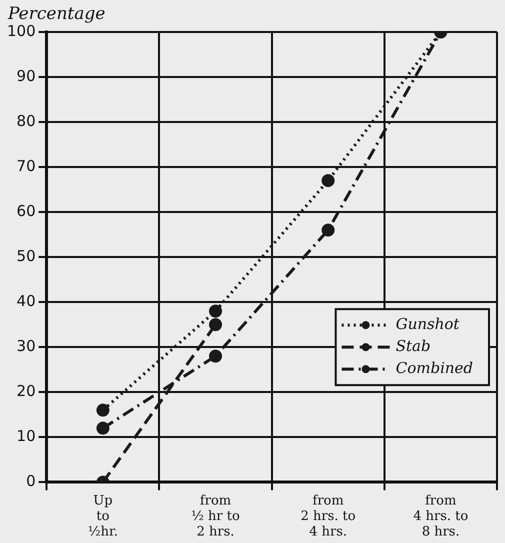  What do you see at coordinates (31, 481) in the screenshot?
I see `y-tick-label: 0` at bounding box center [31, 481].